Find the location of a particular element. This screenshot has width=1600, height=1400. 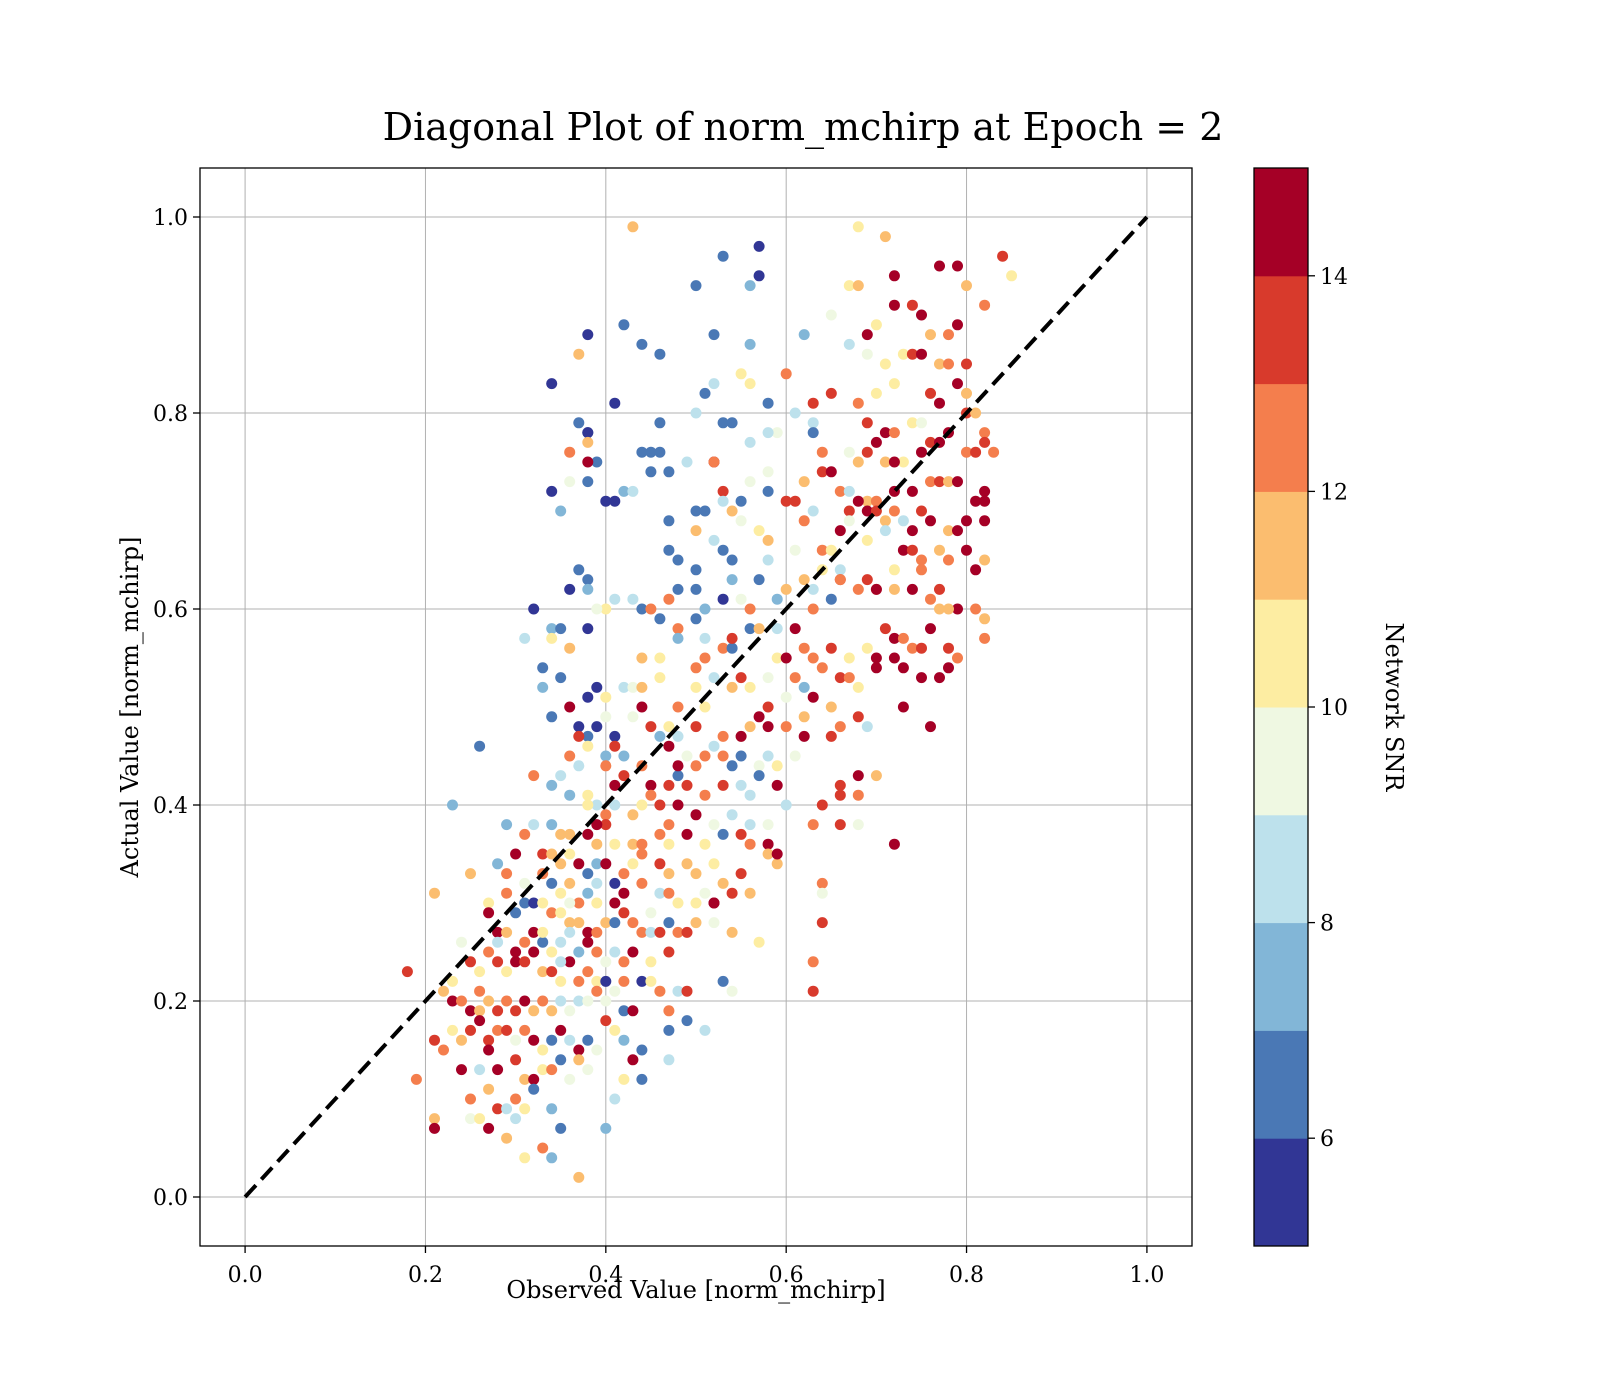

colorbar-ticks: 6 8 10 12 14 is located at coordinates (1328, 708).